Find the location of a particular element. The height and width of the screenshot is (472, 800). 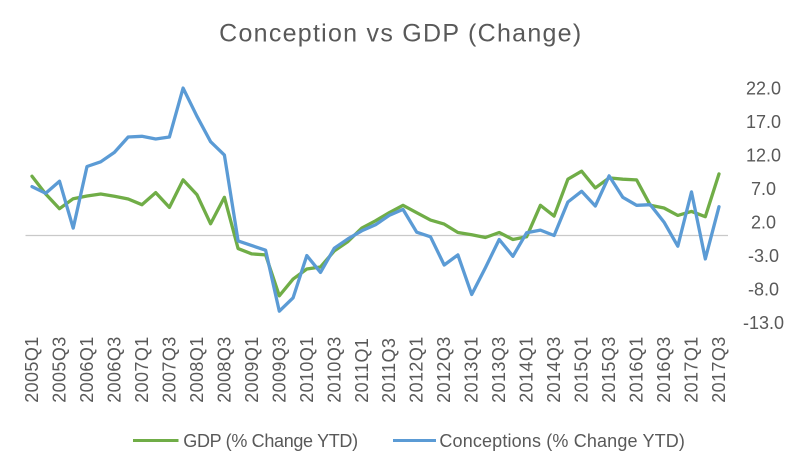

svg-text: 2010Q1 is located at coordinates (307, 369).